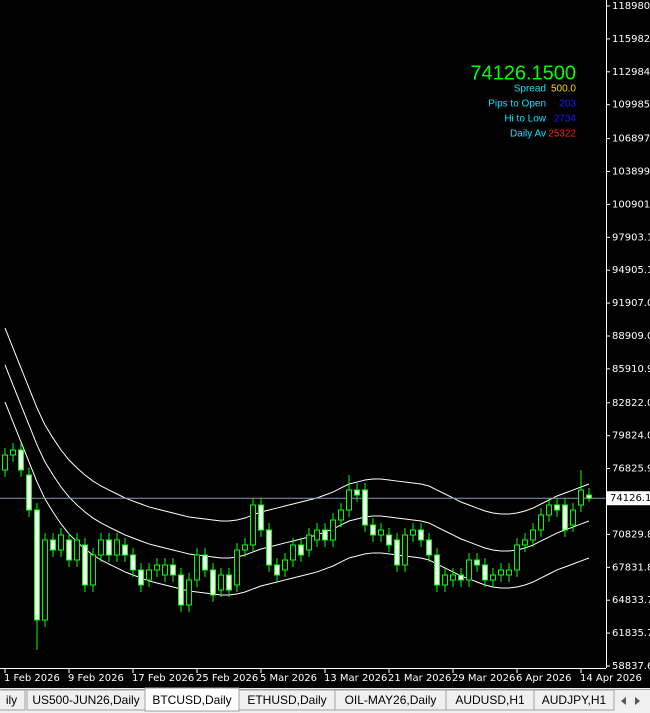 The height and width of the screenshot is (713, 650). What do you see at coordinates (96, 678) in the screenshot?
I see `x-tick-label: 9 Feb 2026` at bounding box center [96, 678].